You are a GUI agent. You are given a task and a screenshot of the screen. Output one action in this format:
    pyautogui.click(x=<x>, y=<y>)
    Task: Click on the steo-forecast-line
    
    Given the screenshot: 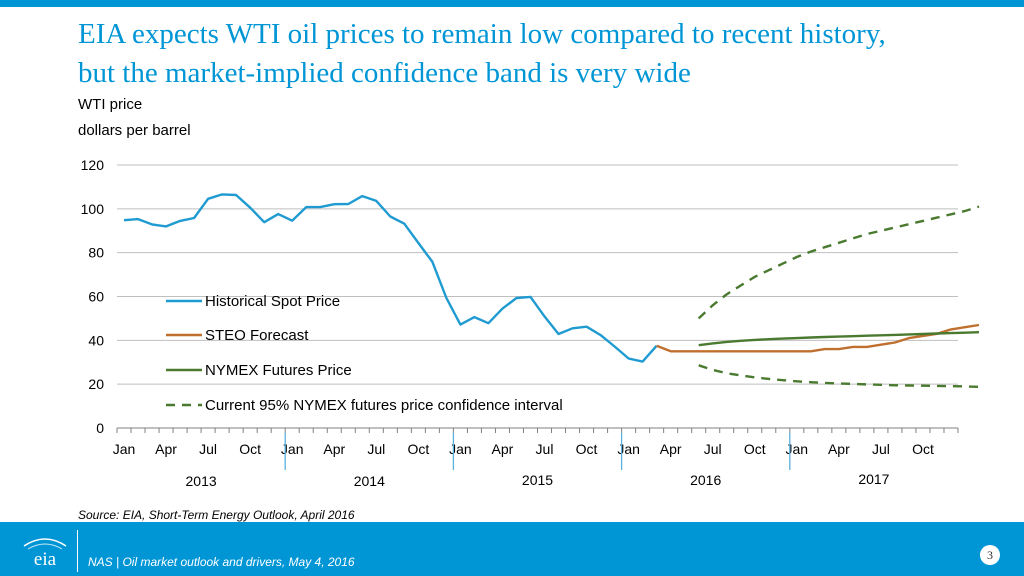 What is the action you would take?
    pyautogui.click(x=818, y=338)
    